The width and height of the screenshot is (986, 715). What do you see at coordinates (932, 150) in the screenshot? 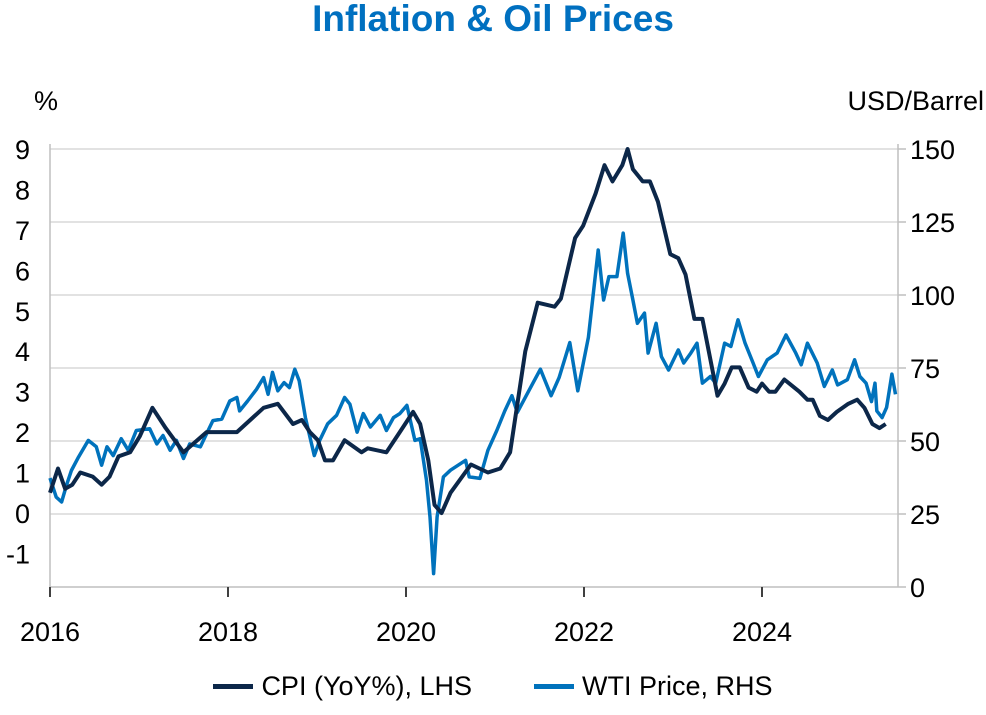
I see `right-tick-label: 150` at bounding box center [932, 150].